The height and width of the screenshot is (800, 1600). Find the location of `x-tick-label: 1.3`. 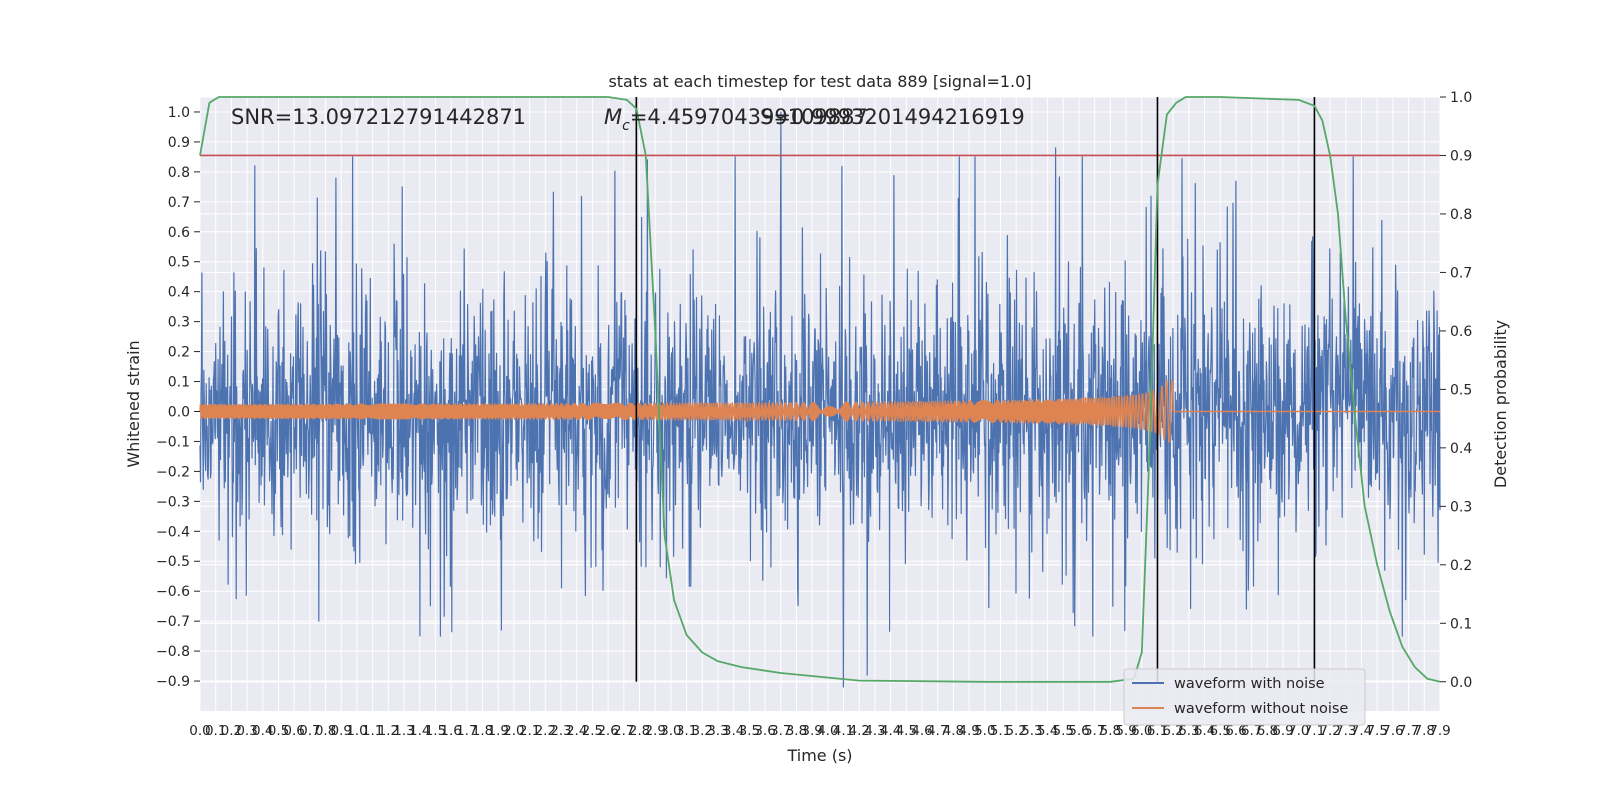

x-tick-label: 1.3 is located at coordinates (403, 731).